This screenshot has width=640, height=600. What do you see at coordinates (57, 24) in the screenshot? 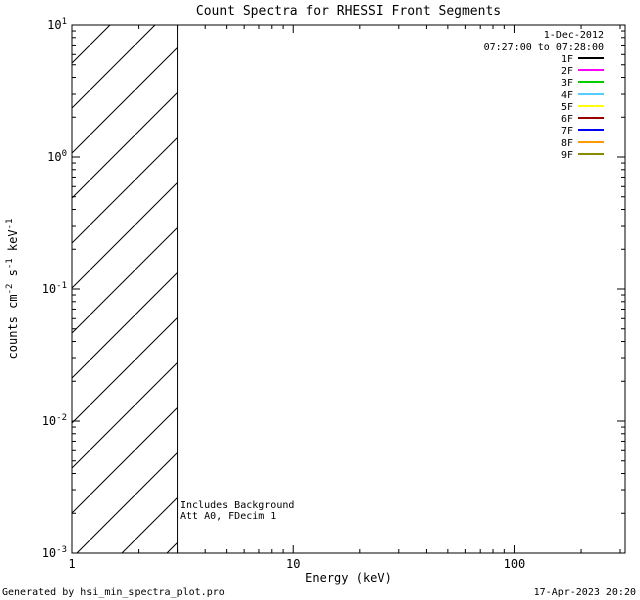
I see `y-tick-label: 101` at bounding box center [57, 24].